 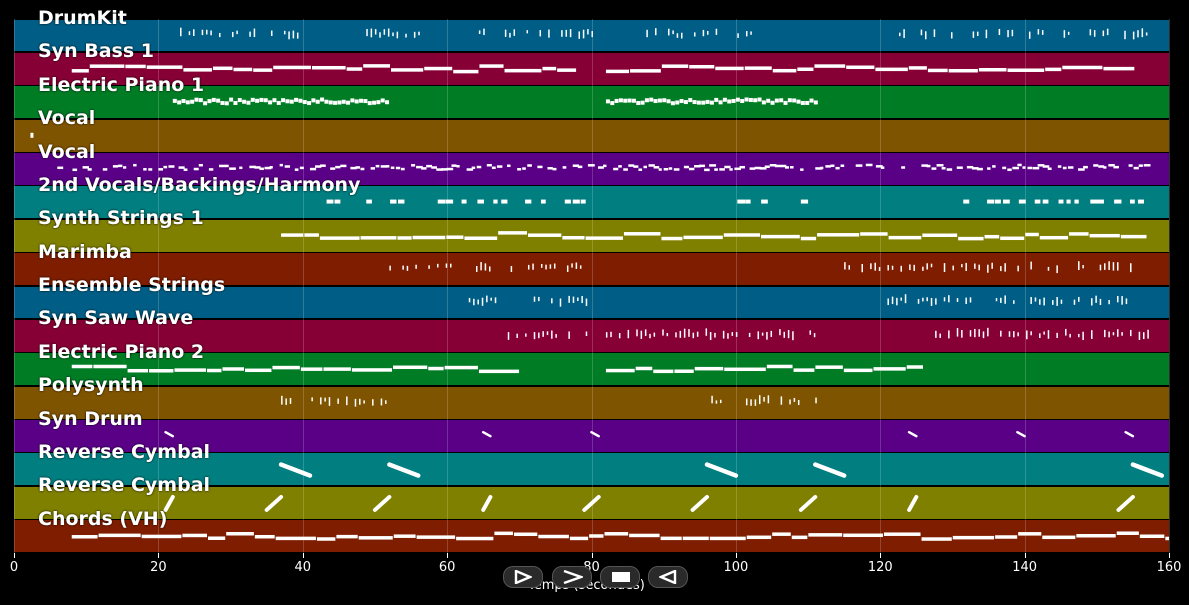 What do you see at coordinates (523, 577) in the screenshot?
I see `play-button` at bounding box center [523, 577].